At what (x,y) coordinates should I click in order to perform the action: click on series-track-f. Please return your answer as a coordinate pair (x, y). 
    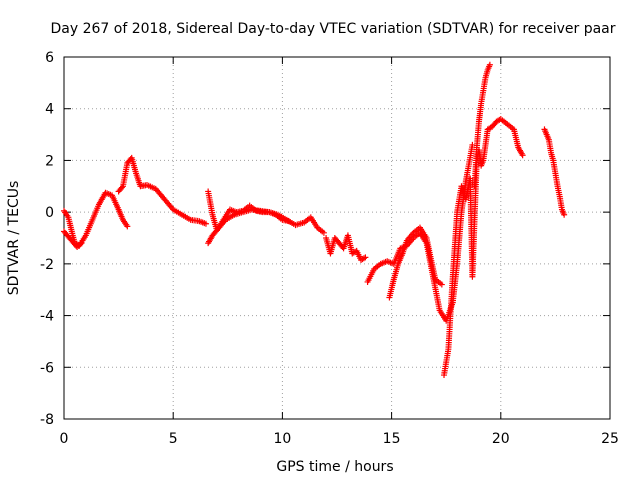
    Looking at the image, I should click on (346, 247).